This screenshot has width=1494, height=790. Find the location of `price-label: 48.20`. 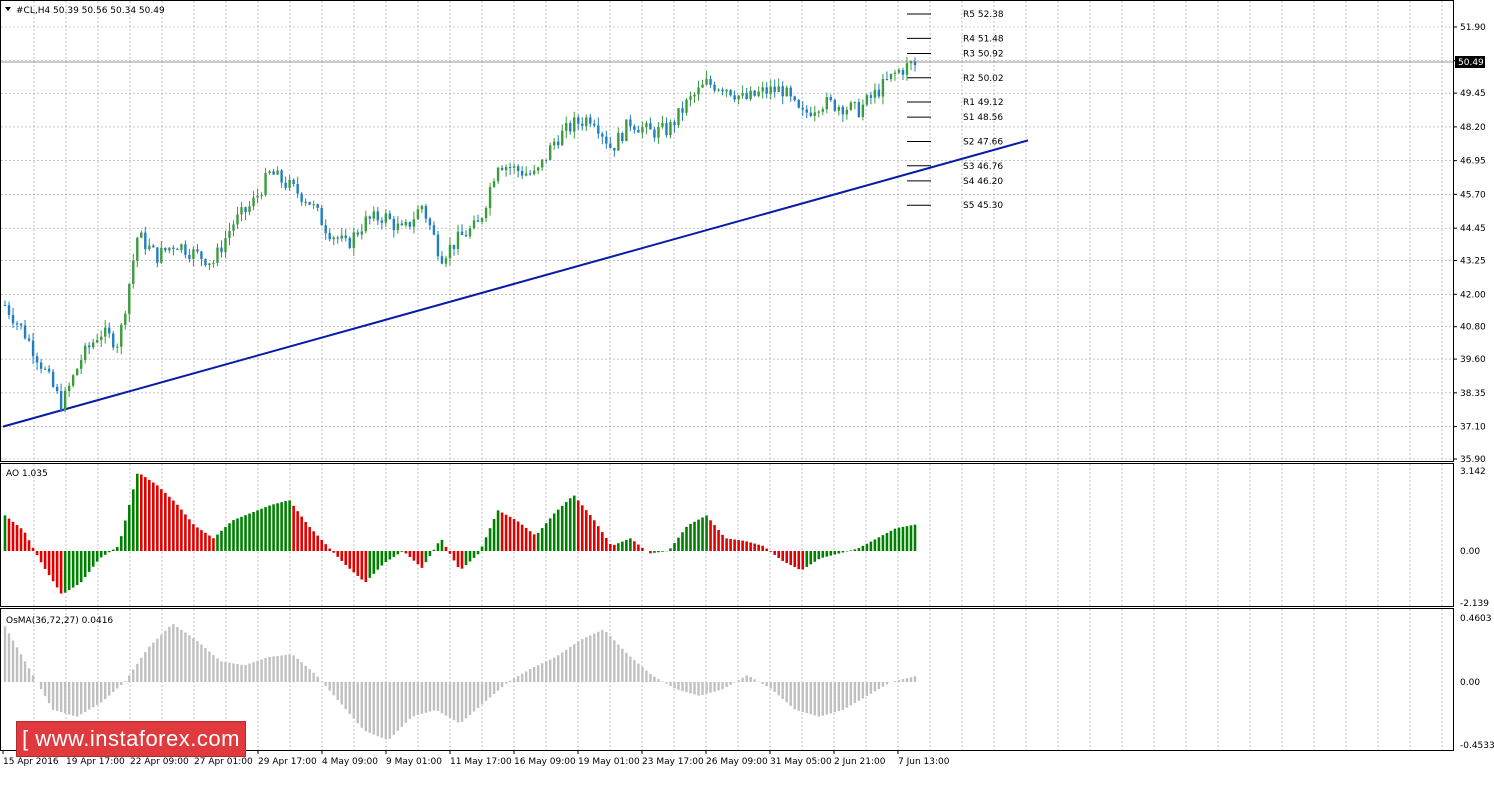

price-label: 48.20 is located at coordinates (1473, 128).